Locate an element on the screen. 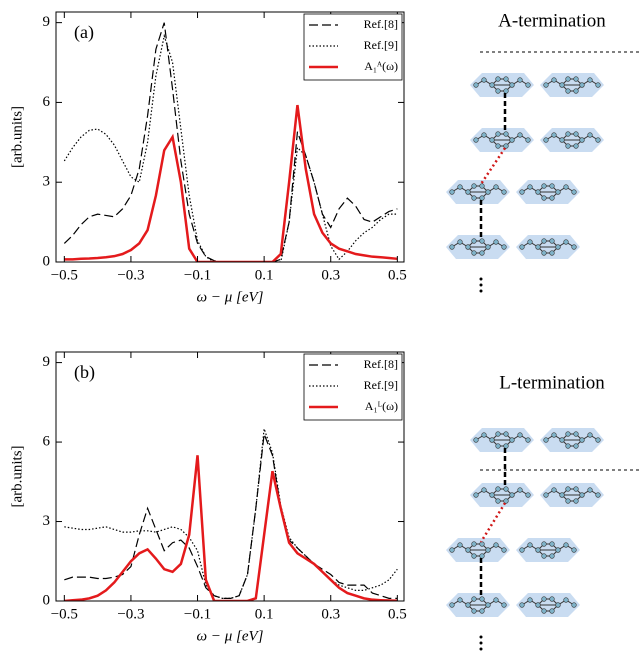 The image size is (642, 656). panel-label: (a) is located at coordinates (84, 32).